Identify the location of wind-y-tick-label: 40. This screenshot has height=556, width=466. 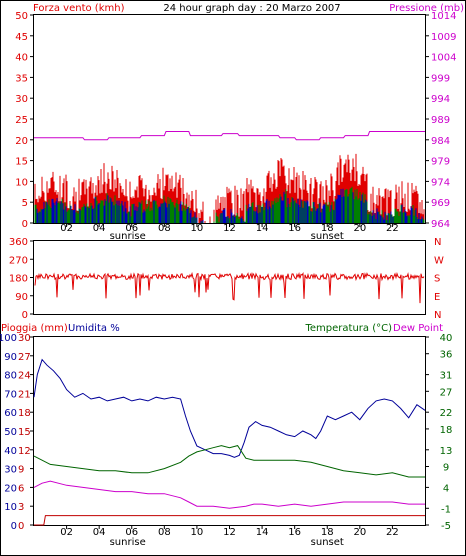
(21, 58).